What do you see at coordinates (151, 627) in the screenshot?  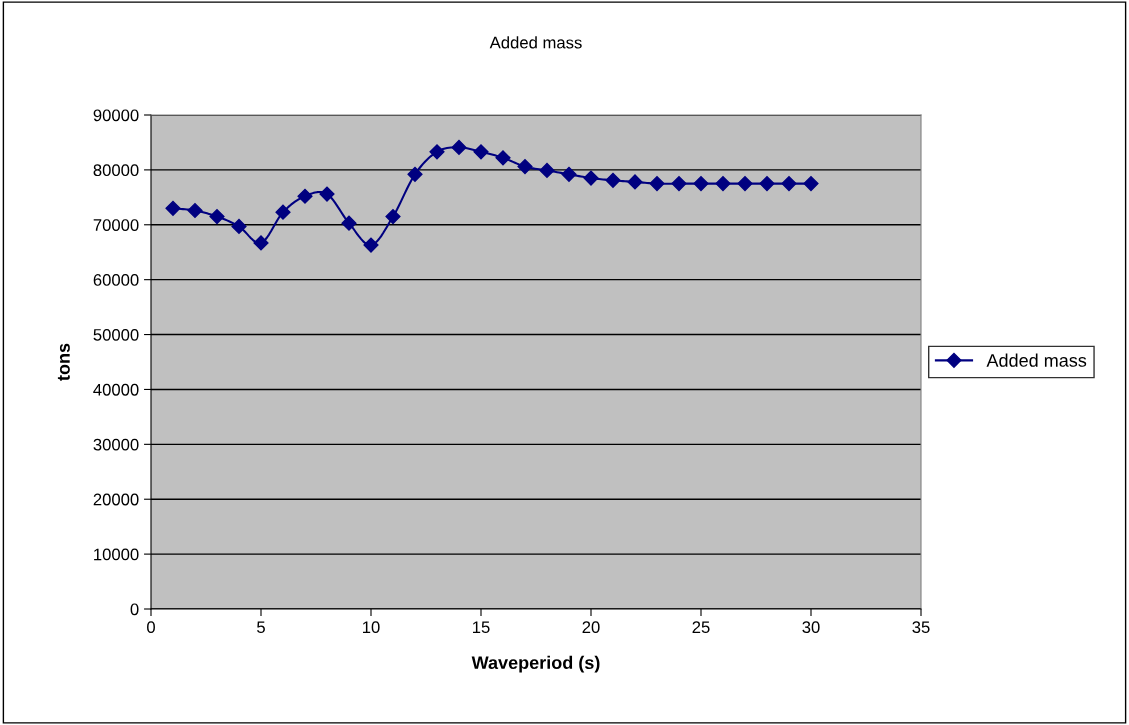 I see `x-tick-label: 0` at bounding box center [151, 627].